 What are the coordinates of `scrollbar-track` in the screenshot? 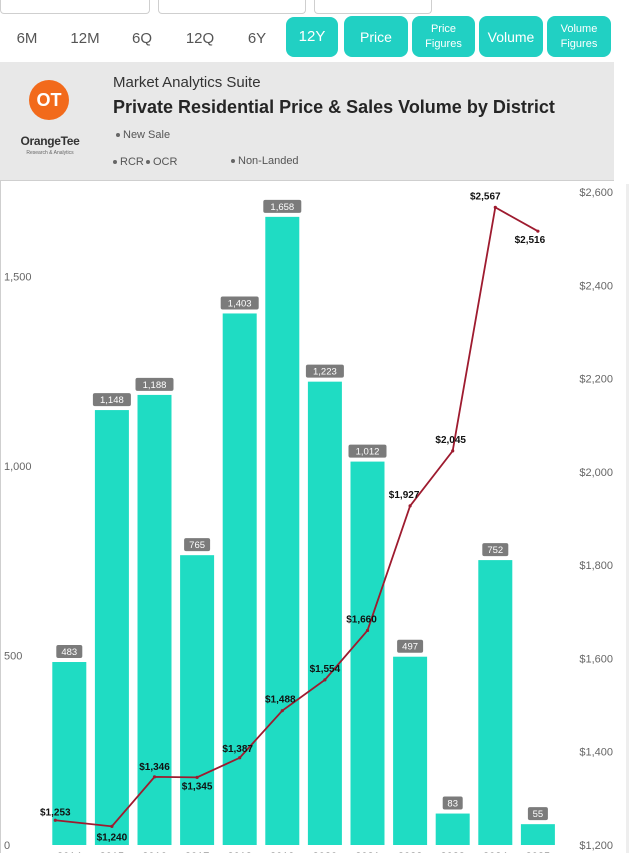 It's located at (627, 518).